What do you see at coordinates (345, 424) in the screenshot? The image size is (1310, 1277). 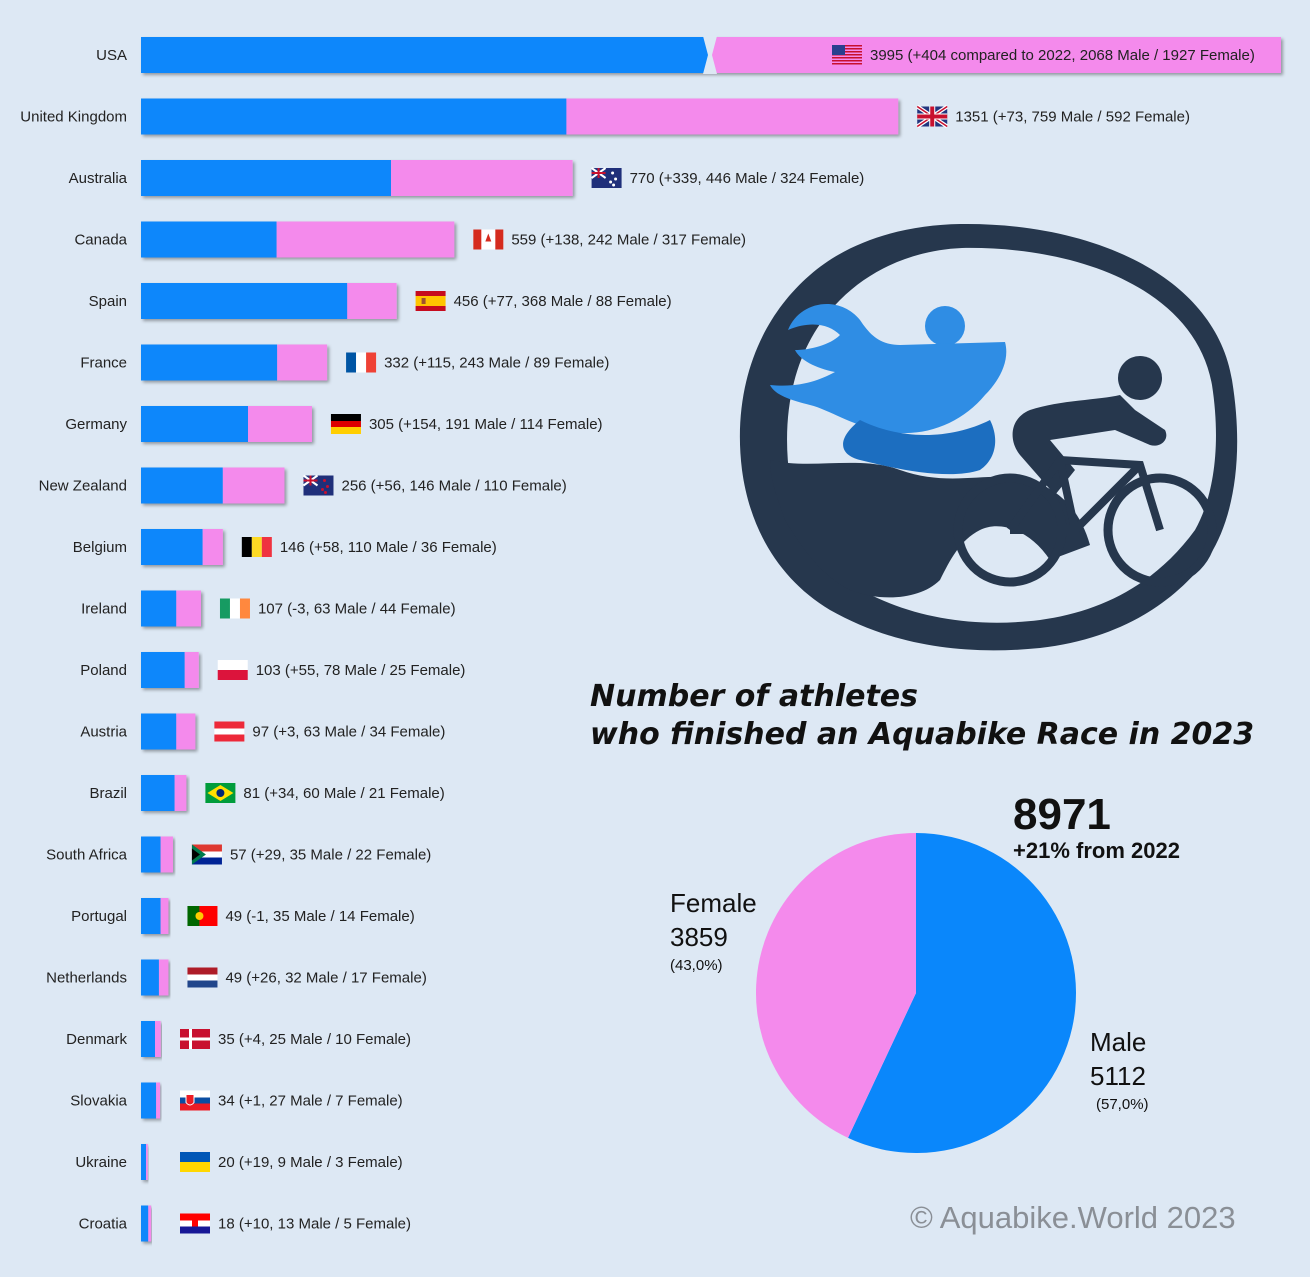 I see `flag-germany-icon` at bounding box center [345, 424].